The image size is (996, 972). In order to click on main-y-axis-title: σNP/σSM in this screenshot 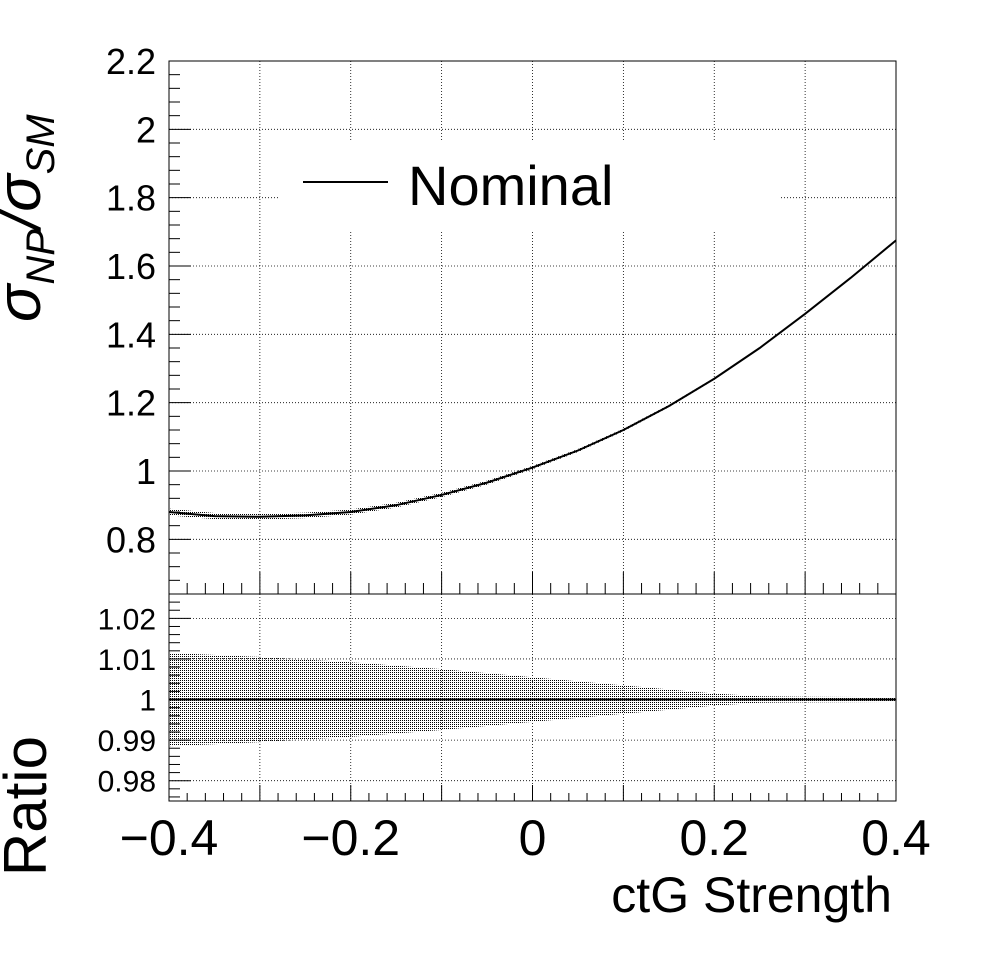, I will do `click(31, 218)`.